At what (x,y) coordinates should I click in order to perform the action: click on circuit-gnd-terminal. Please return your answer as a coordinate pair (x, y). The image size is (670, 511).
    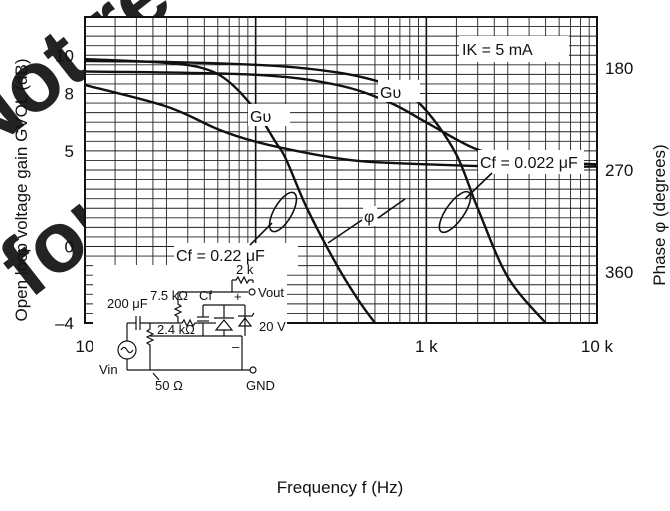
    Looking at the image, I should click on (253, 370).